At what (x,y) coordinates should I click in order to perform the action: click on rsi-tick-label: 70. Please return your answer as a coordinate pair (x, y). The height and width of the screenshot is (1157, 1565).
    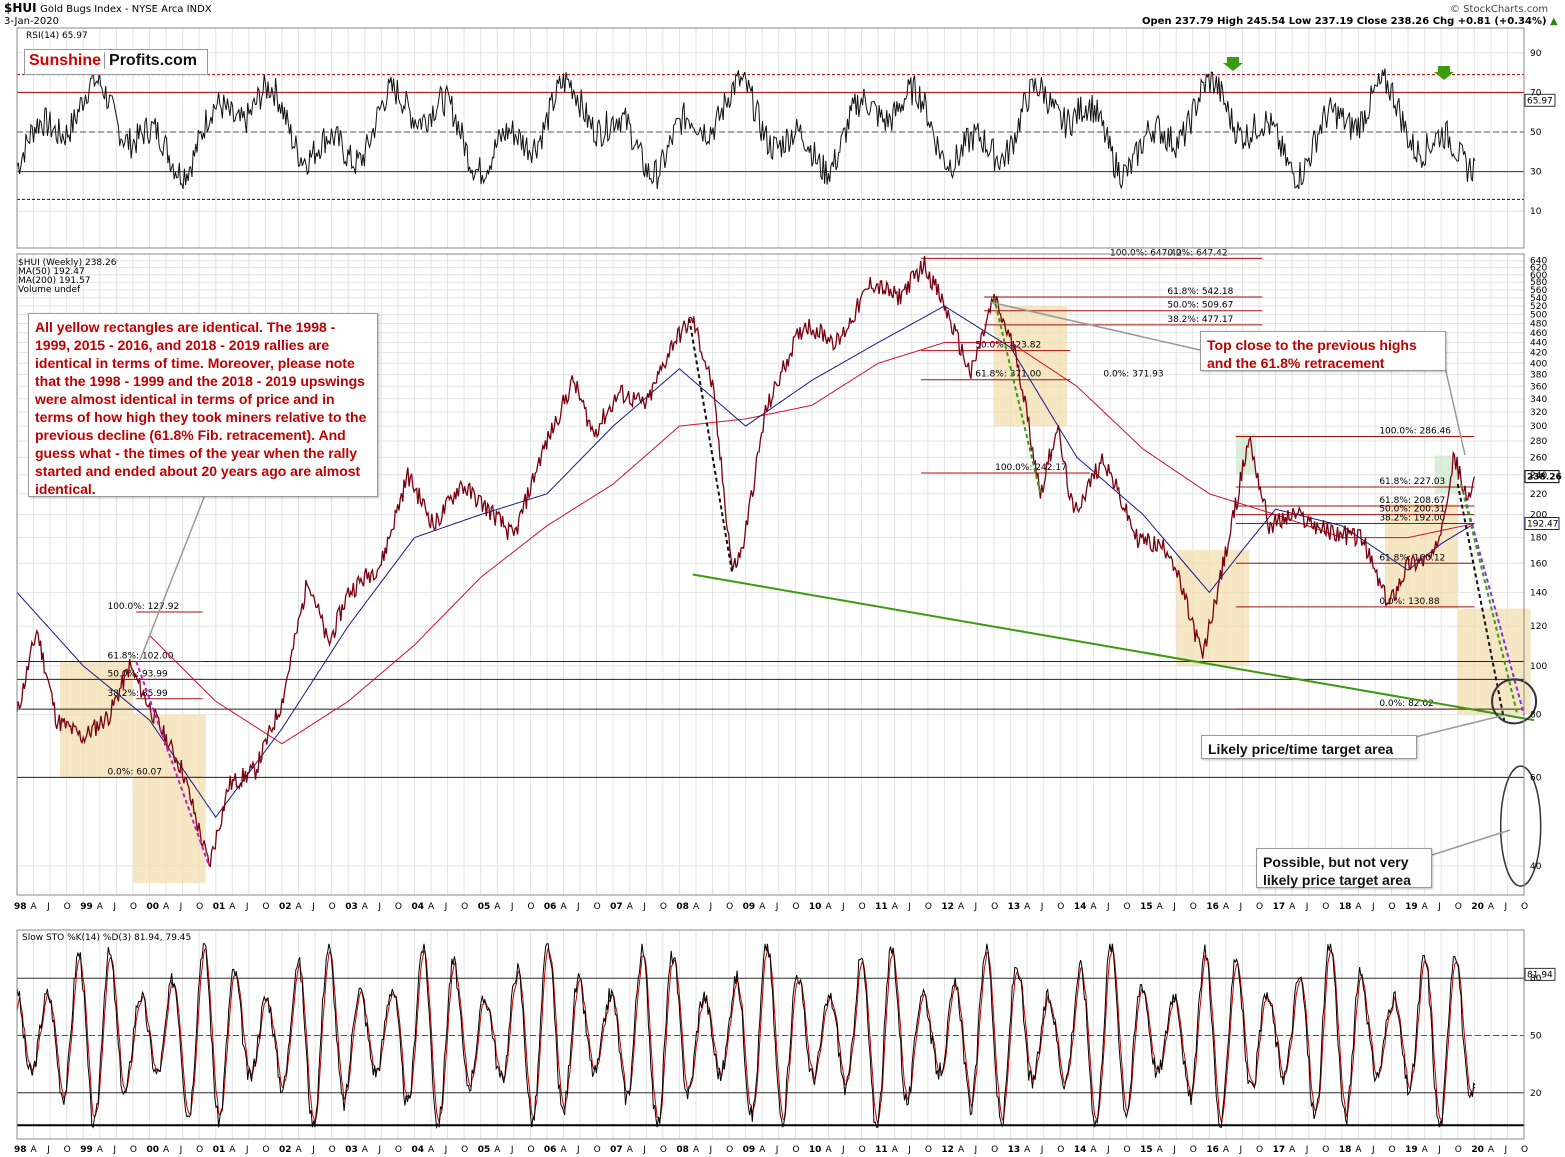
    Looking at the image, I should click on (1536, 93).